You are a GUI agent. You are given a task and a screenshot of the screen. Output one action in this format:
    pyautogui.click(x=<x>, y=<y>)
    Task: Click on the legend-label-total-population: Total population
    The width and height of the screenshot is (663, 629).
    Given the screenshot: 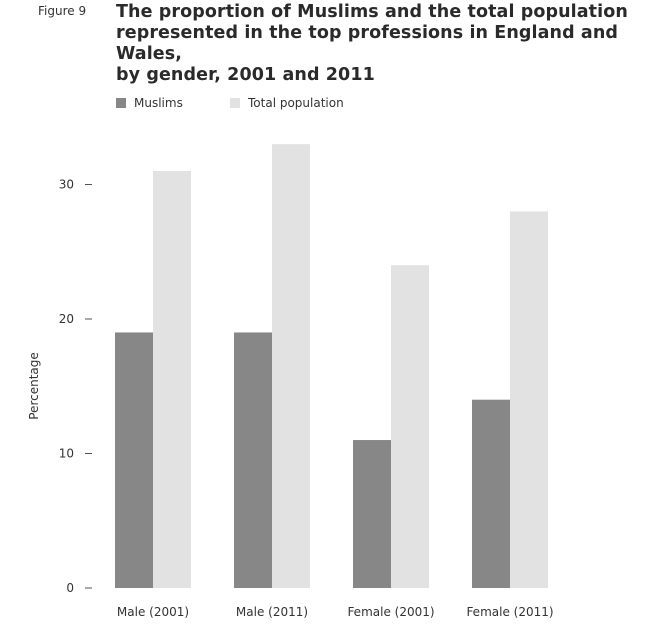 What is the action you would take?
    pyautogui.click(x=296, y=103)
    